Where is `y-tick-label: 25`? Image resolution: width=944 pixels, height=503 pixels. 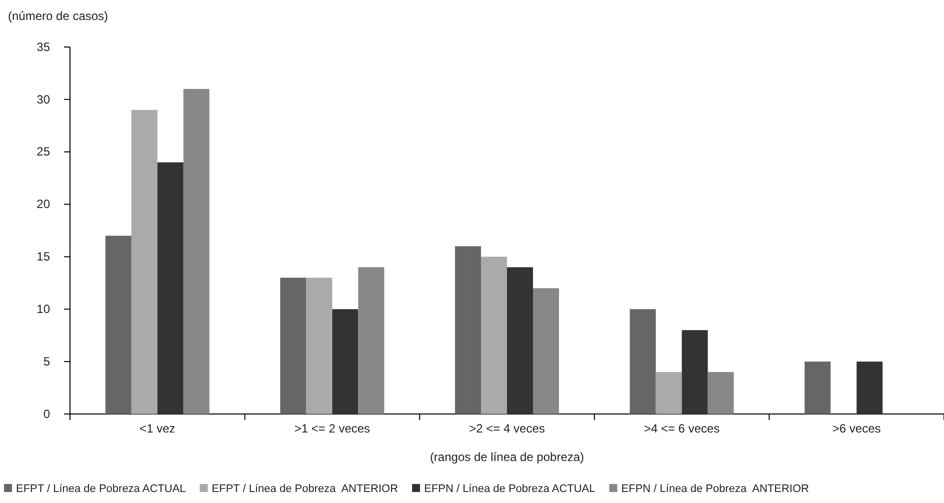
y-tick-label: 25 is located at coordinates (43, 151).